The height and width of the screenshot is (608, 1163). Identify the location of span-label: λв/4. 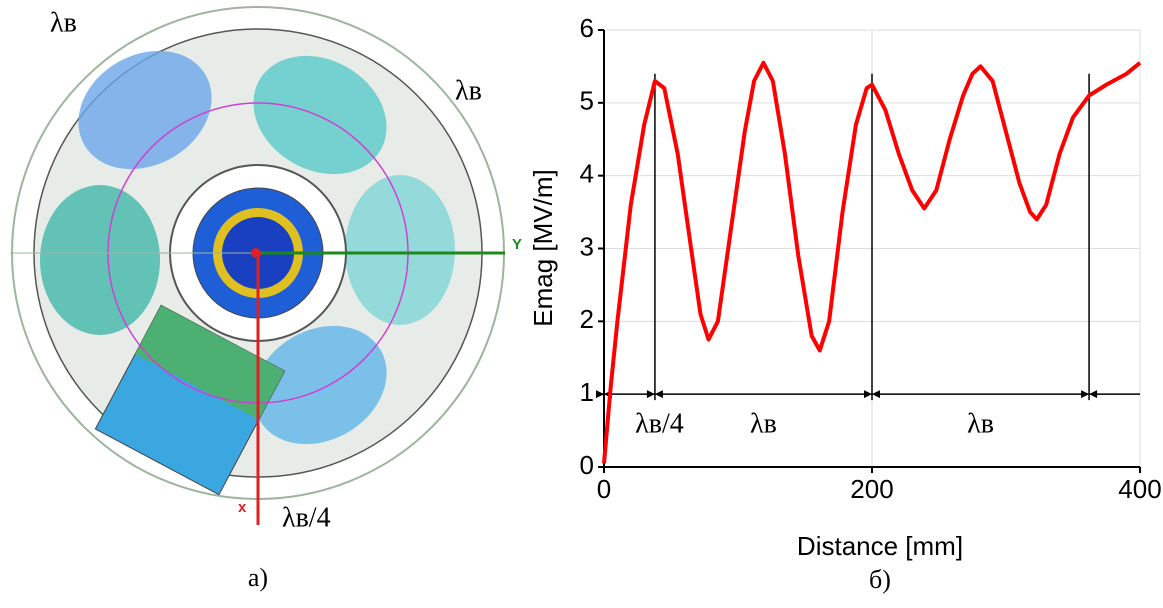
(659, 424).